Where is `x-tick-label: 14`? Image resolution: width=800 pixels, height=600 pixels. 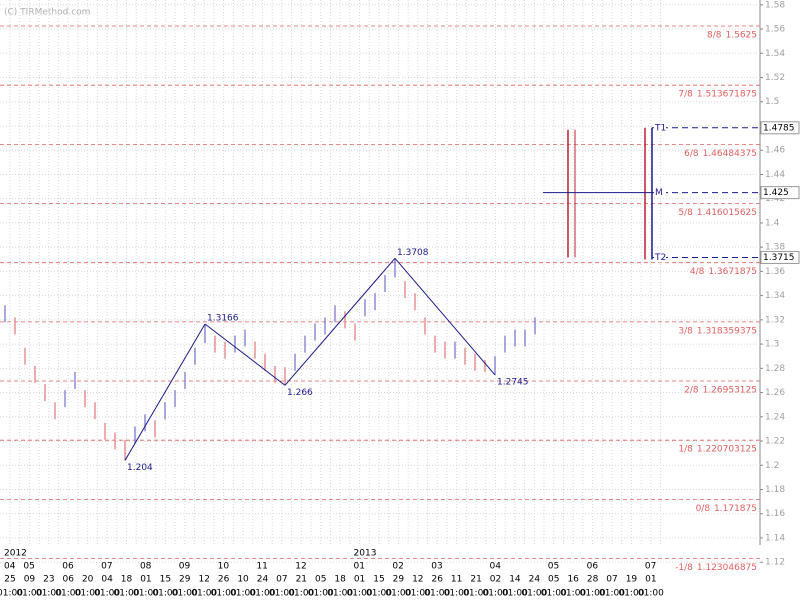 x-tick-label: 14 is located at coordinates (515, 580).